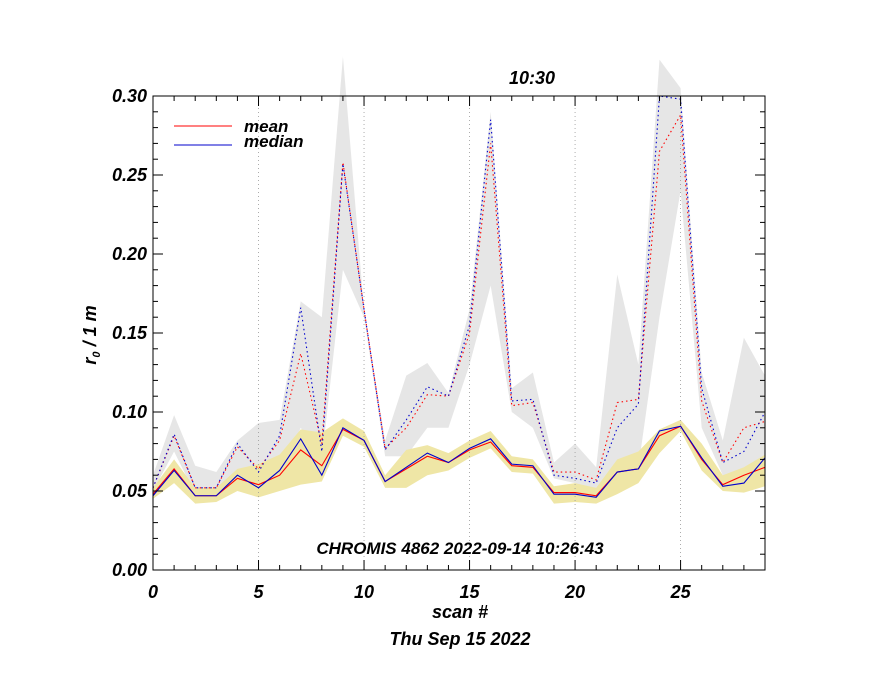 The height and width of the screenshot is (680, 880). I want to click on legend: mean median, so click(239, 134).